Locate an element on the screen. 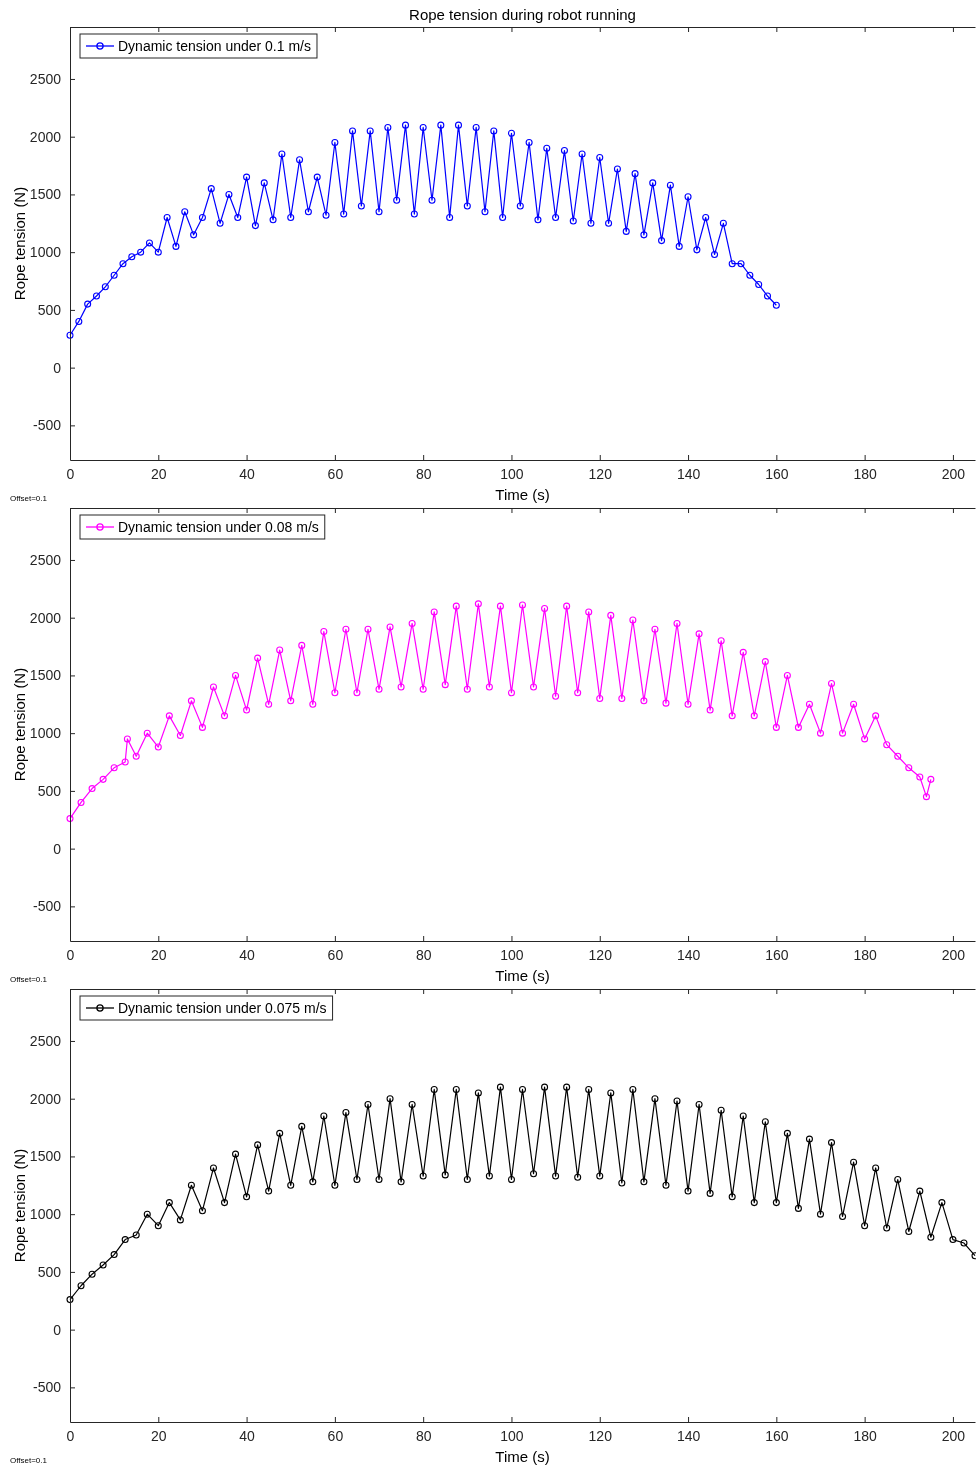 This screenshot has width=976, height=1467. legend-label: Dynamic tension under 0.1 m/s is located at coordinates (214, 46).